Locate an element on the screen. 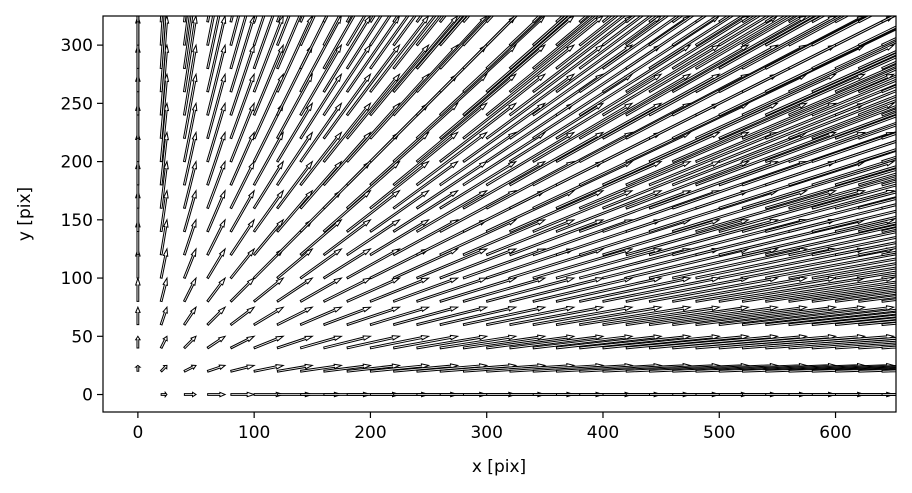  y-tick-label: 0 is located at coordinates (87, 396).